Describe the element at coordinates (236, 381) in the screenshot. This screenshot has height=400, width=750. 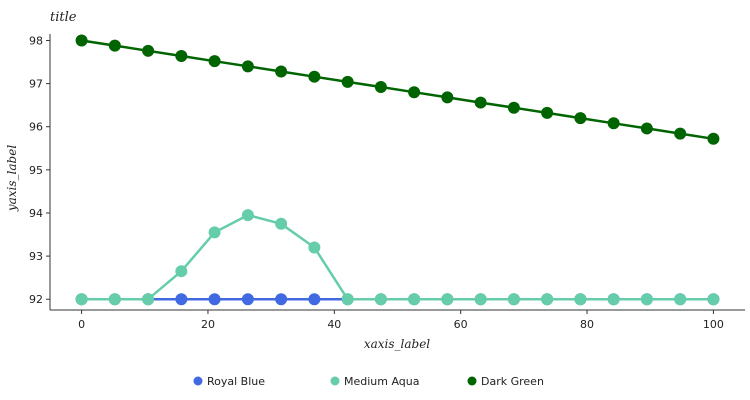
I see `legend-label-royal-blue: Royal Blue` at that location.